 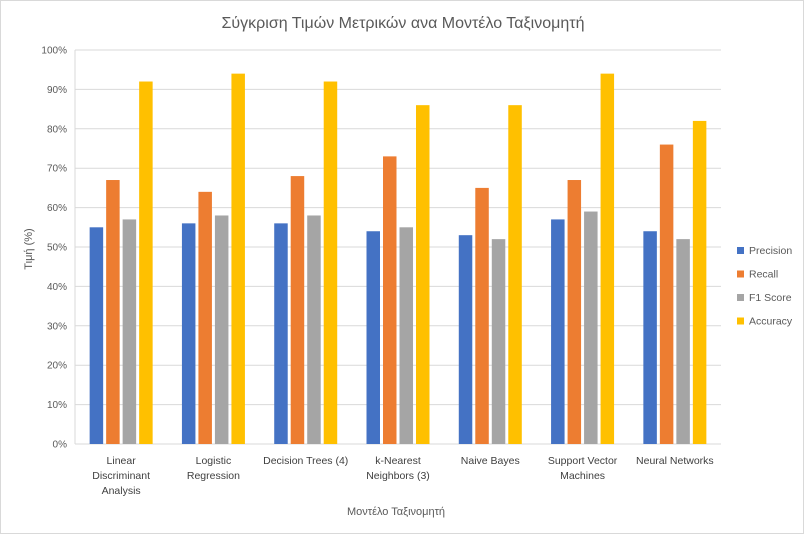 I want to click on y-tick-label: 50%, so click(x=57, y=248).